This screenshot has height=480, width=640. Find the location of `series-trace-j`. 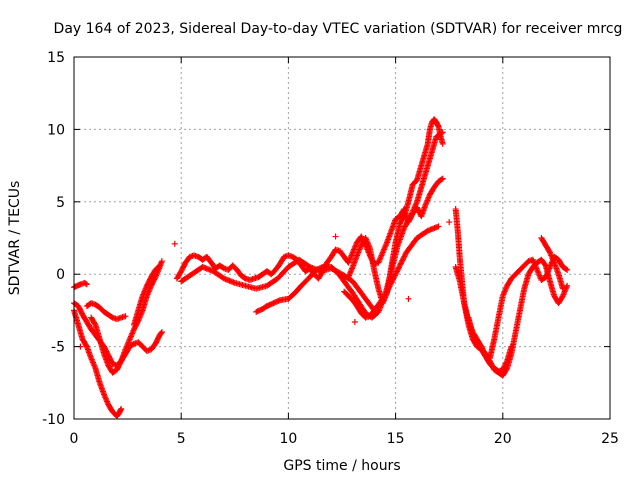

series-trace-j is located at coordinates (395, 211).